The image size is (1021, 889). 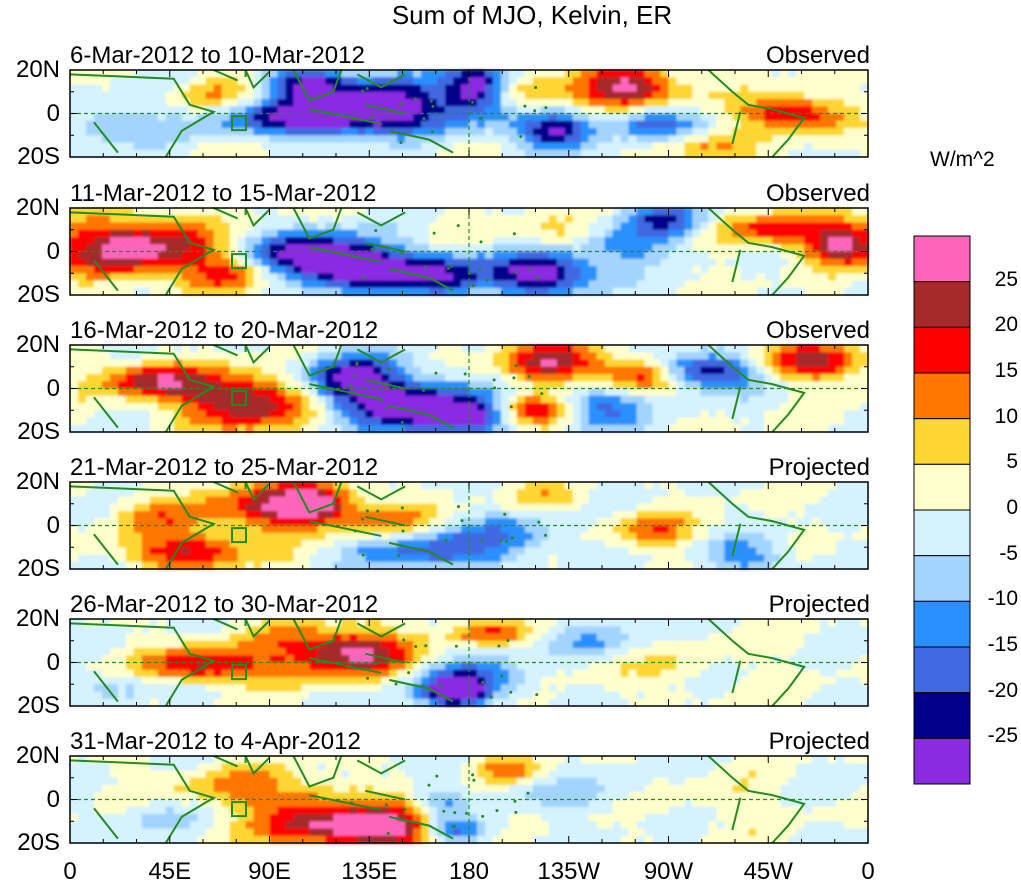 I want to click on panel-date-range: 31-Mar-2012 to 4-Apr-2012, so click(x=215, y=741).